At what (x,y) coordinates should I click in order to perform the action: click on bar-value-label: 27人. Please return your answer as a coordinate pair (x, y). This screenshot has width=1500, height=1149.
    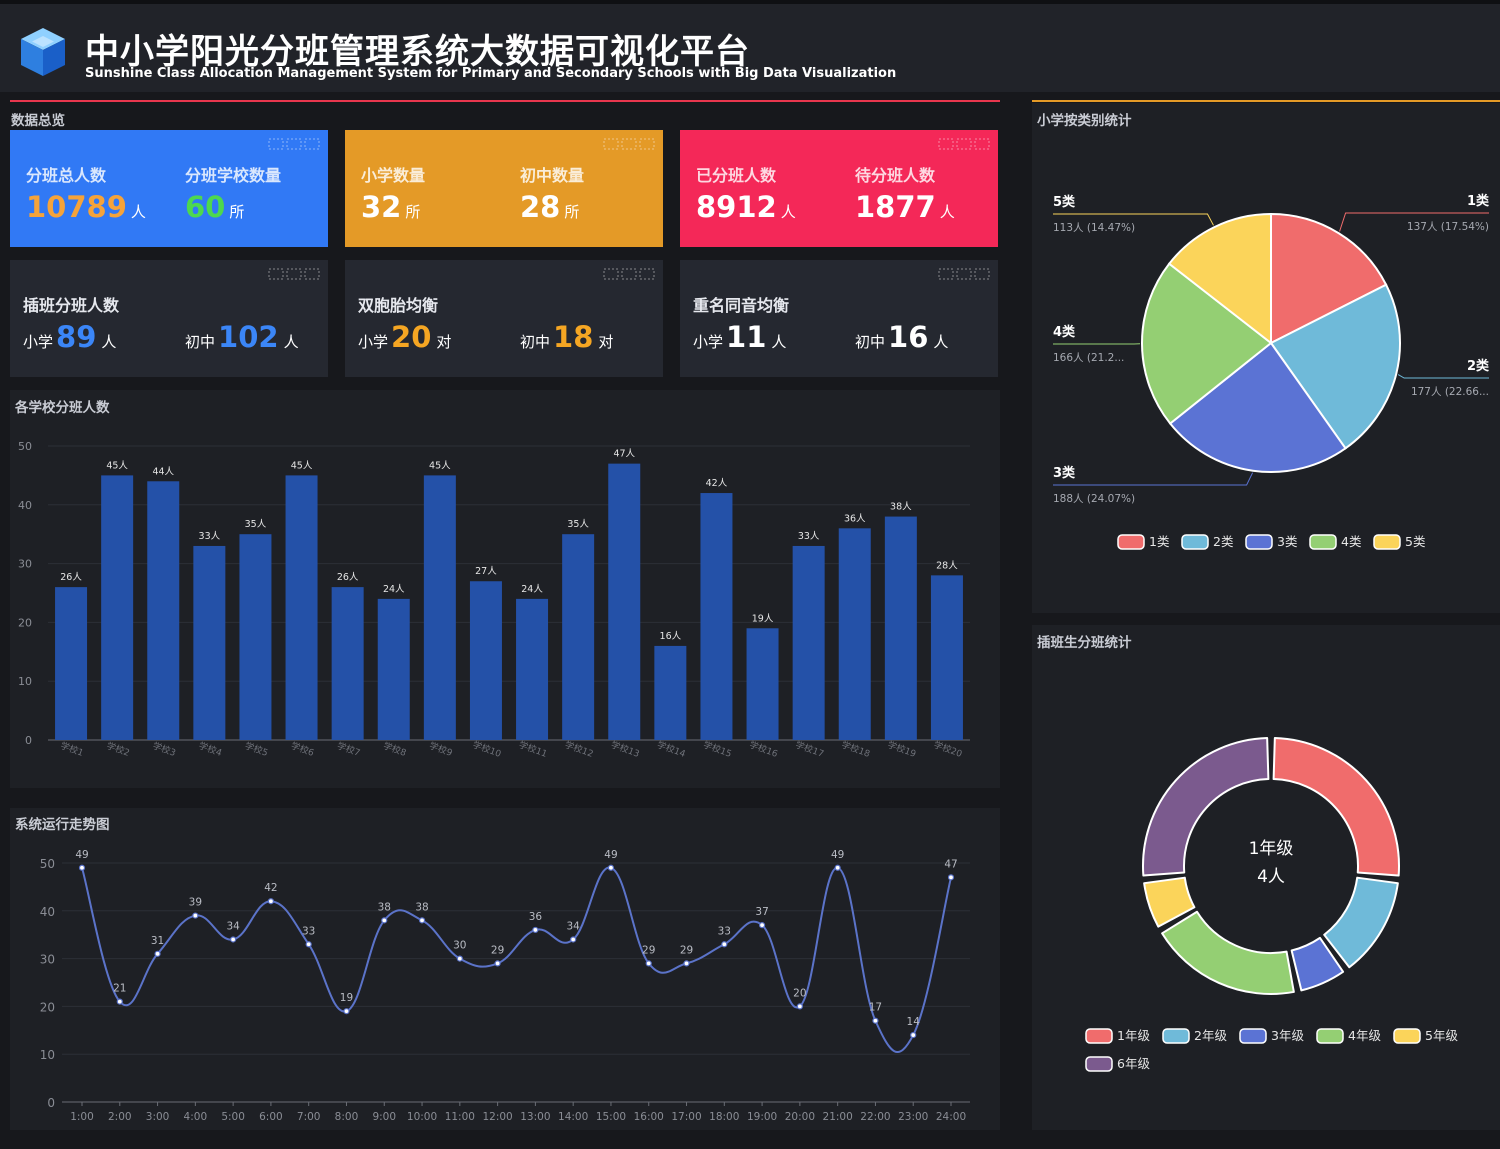
    Looking at the image, I should click on (486, 571).